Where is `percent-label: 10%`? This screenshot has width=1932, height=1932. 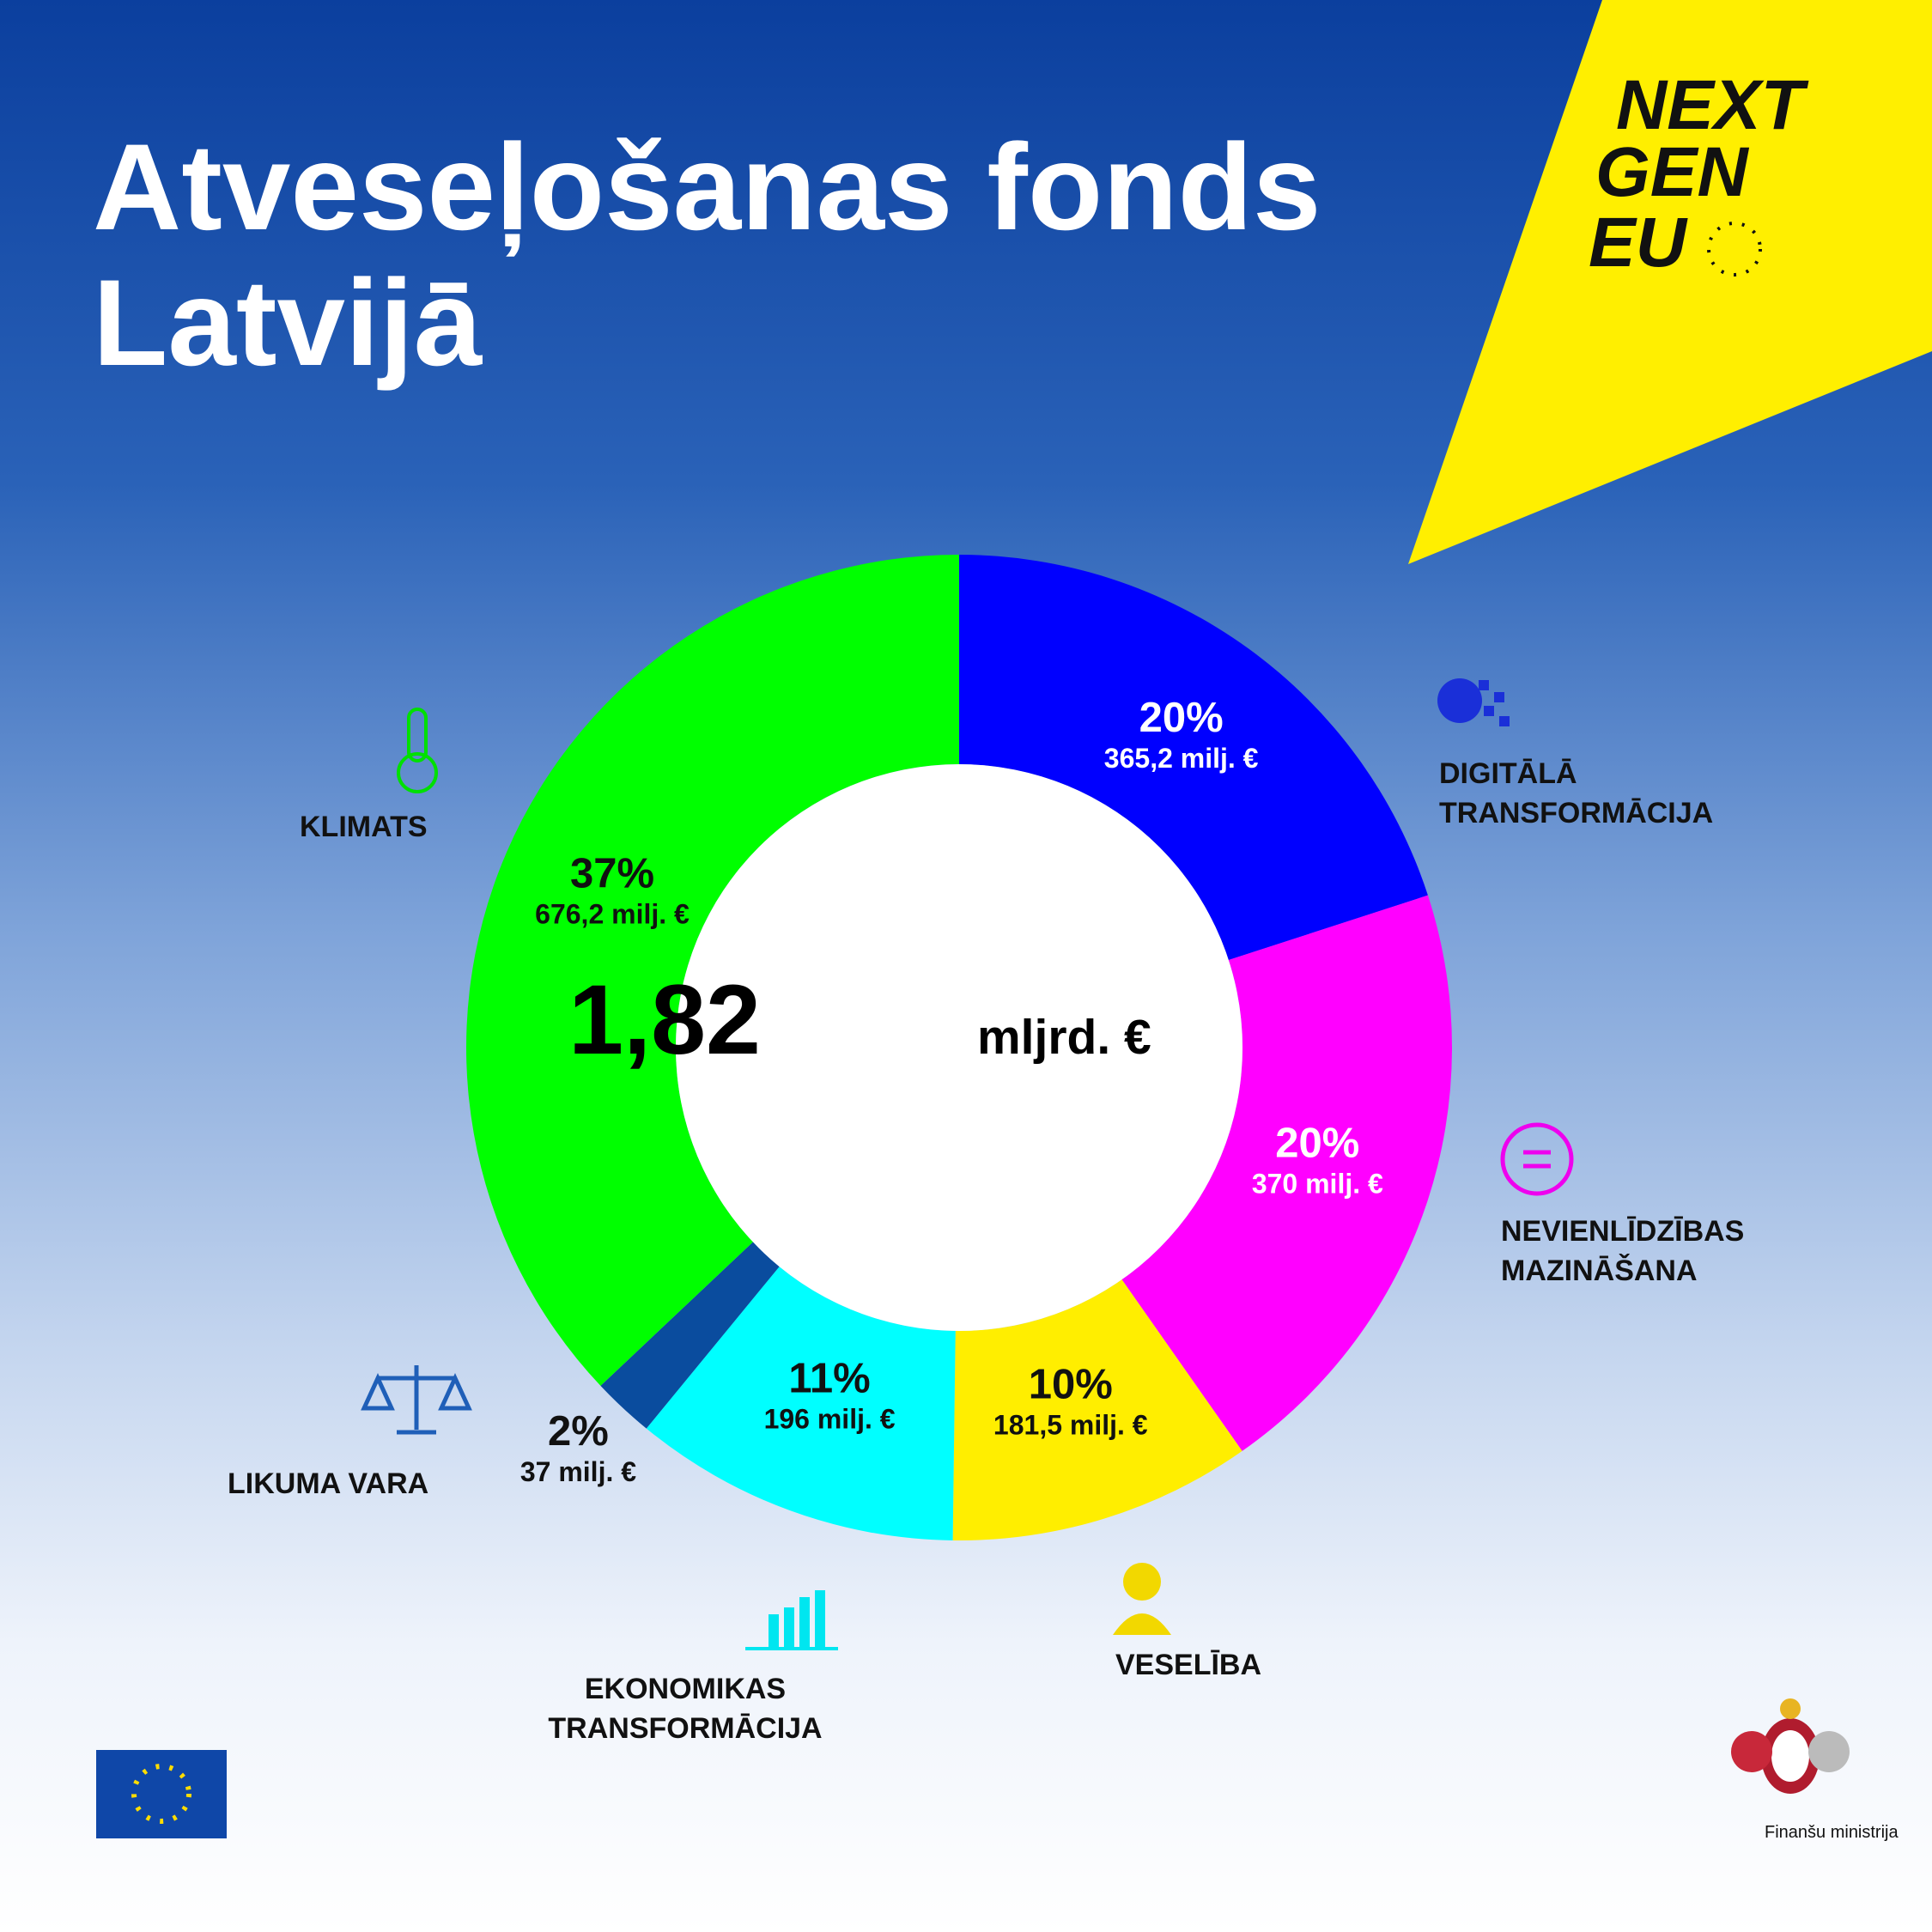 percent-label: 10% is located at coordinates (1071, 1384).